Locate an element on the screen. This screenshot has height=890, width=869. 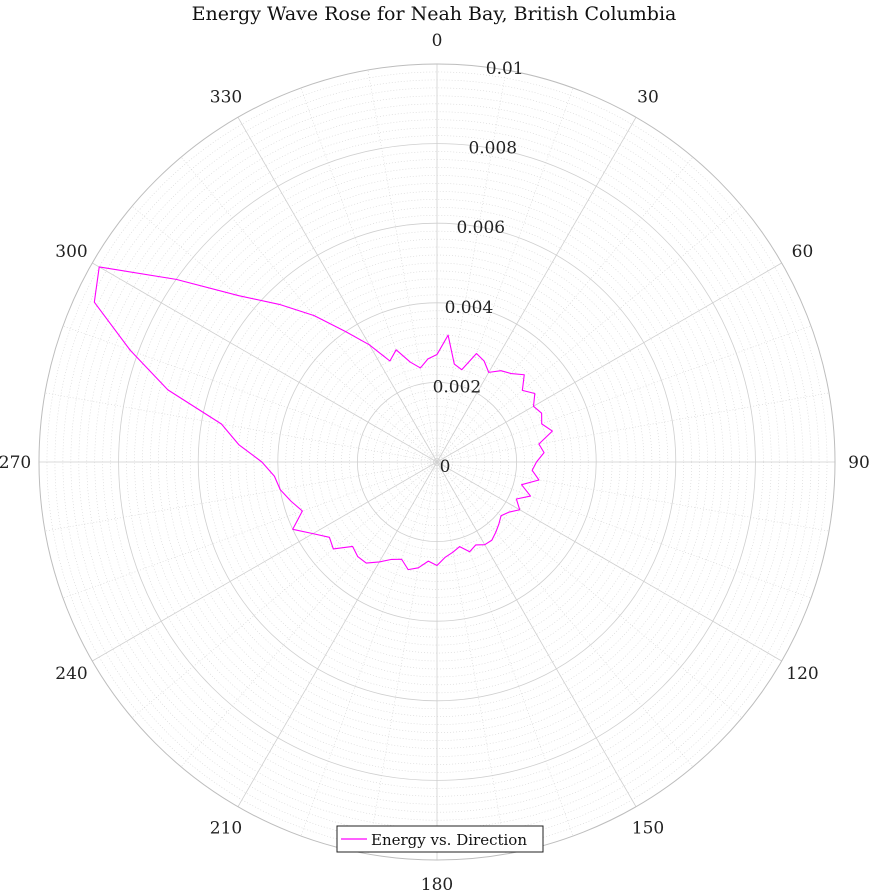
theta-tick-label: 150 is located at coordinates (648, 829).